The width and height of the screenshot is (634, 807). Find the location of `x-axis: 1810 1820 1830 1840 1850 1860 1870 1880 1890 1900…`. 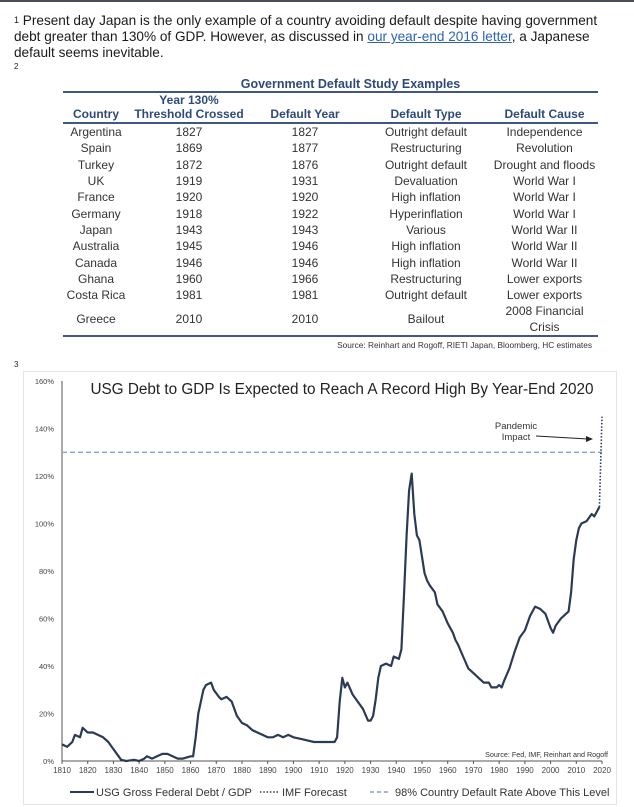

x-axis: 1810 1820 1830 1840 1850 1860 1870 1880 1890 1900… is located at coordinates (332, 767).